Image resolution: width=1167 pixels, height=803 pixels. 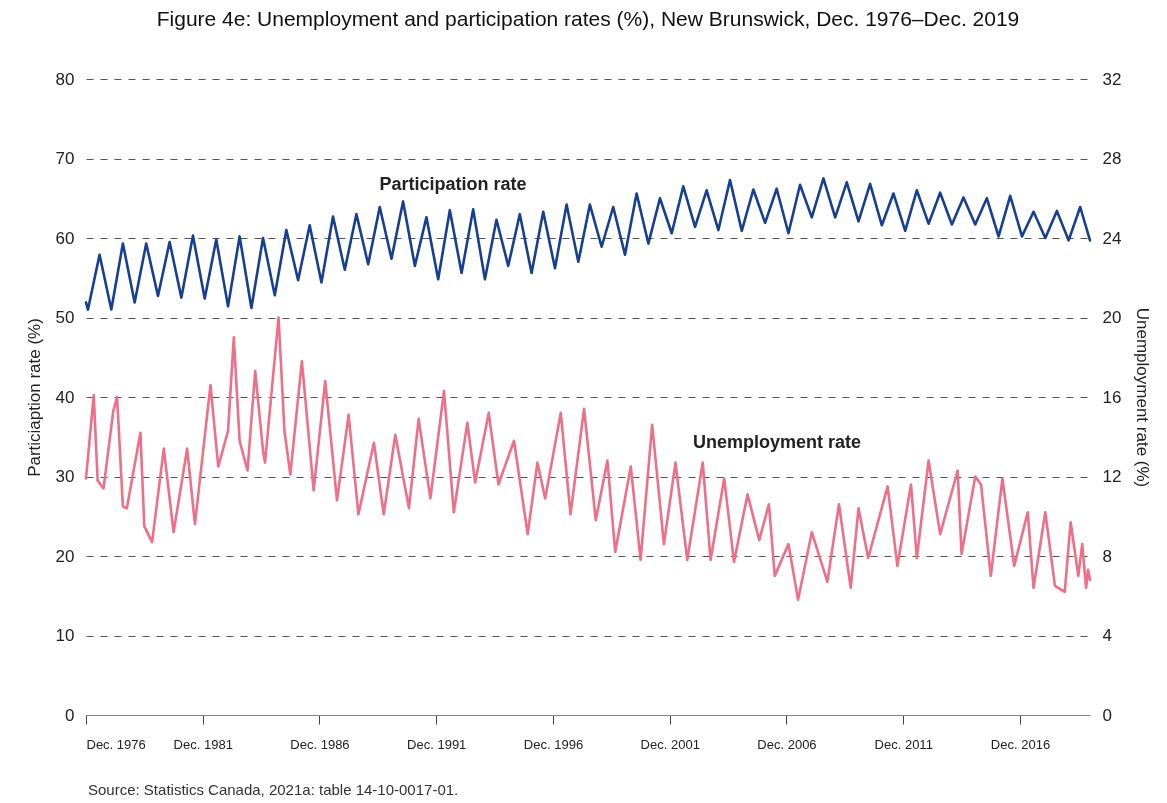 What do you see at coordinates (65, 476) in the screenshot?
I see `y-tick-label: 30` at bounding box center [65, 476].